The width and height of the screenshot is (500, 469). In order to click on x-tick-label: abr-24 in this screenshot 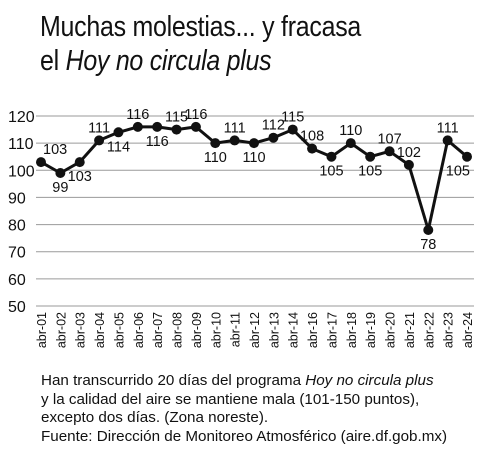, I will do `click(468, 330)`.